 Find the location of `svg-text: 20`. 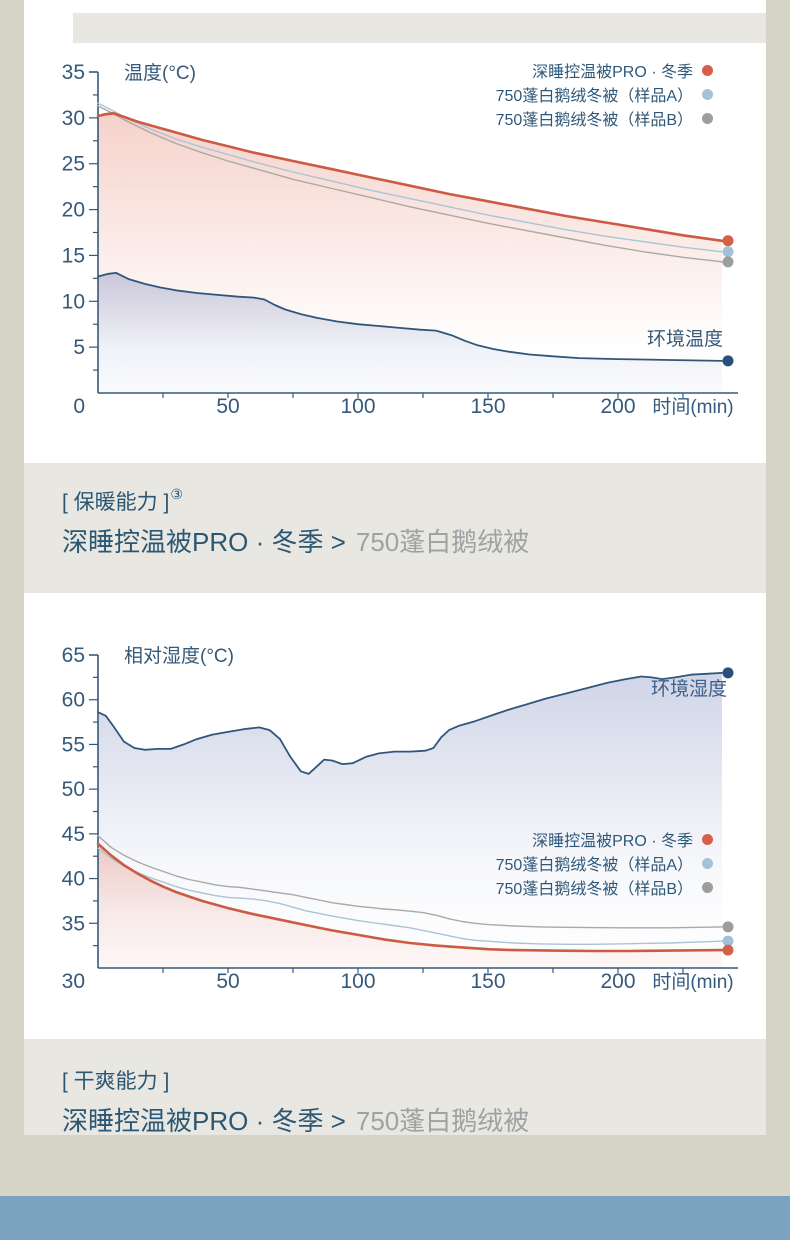

svg-text: 20 is located at coordinates (73, 210).